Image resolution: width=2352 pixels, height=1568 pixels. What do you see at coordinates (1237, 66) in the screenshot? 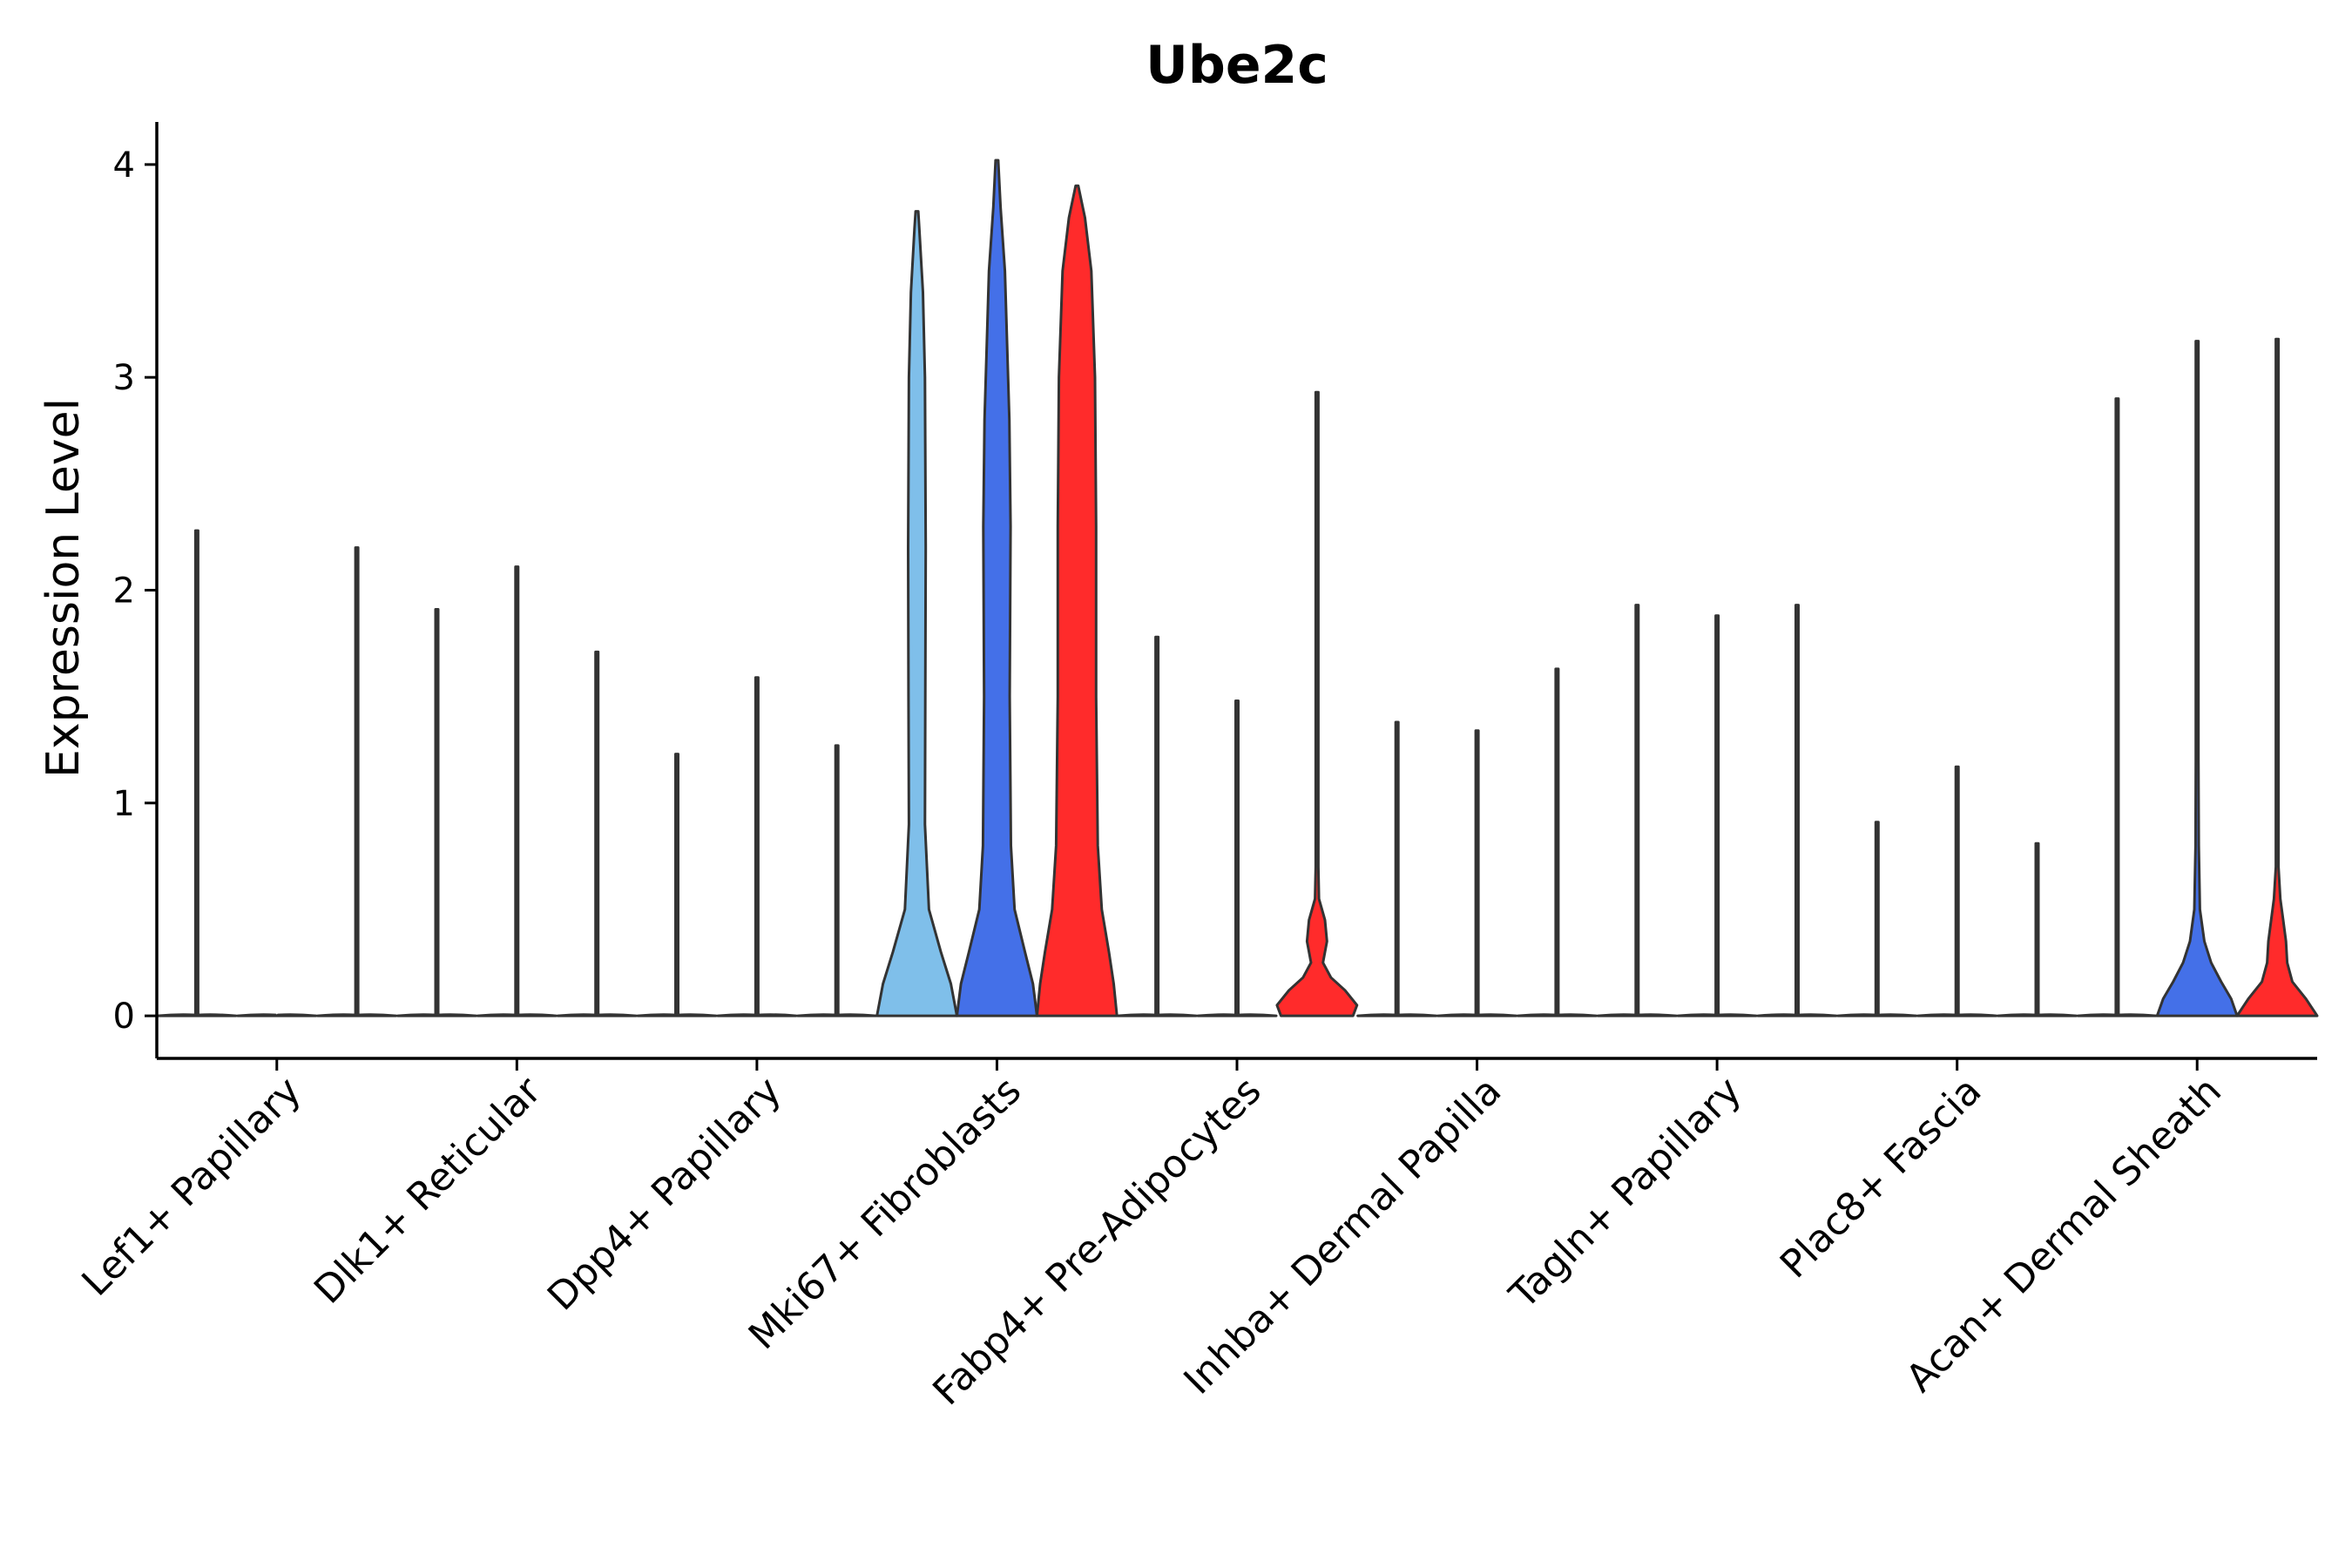
I see `chart-title: Ube2c` at bounding box center [1237, 66].